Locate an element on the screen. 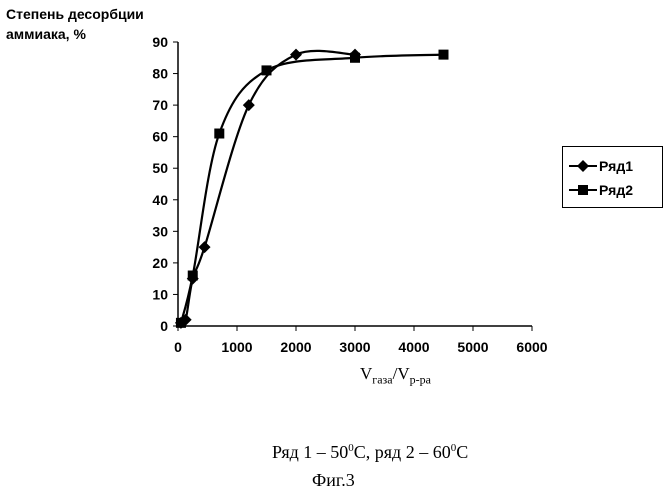 The image size is (669, 500). x-axis-label-sub2: р-ра is located at coordinates (420, 379).